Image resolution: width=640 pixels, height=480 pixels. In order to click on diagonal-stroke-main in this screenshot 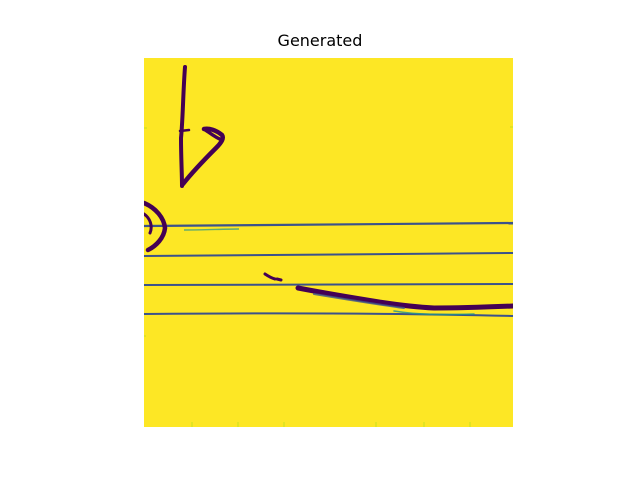, I will do `click(404, 298)`.